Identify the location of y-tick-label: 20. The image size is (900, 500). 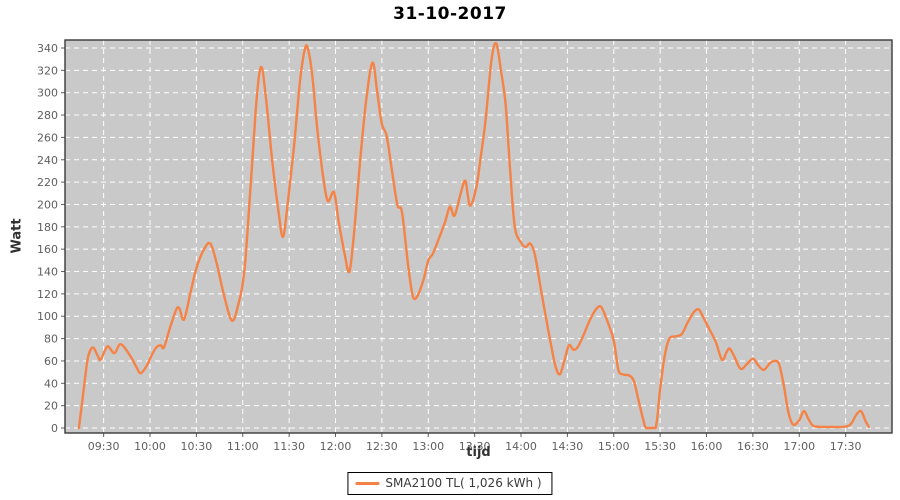
(51, 406).